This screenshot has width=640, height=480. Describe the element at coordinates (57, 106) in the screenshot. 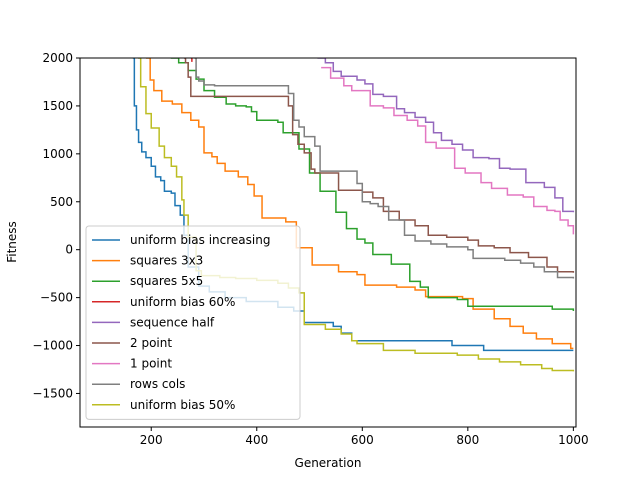

I see `y-tick-label: 1500` at that location.